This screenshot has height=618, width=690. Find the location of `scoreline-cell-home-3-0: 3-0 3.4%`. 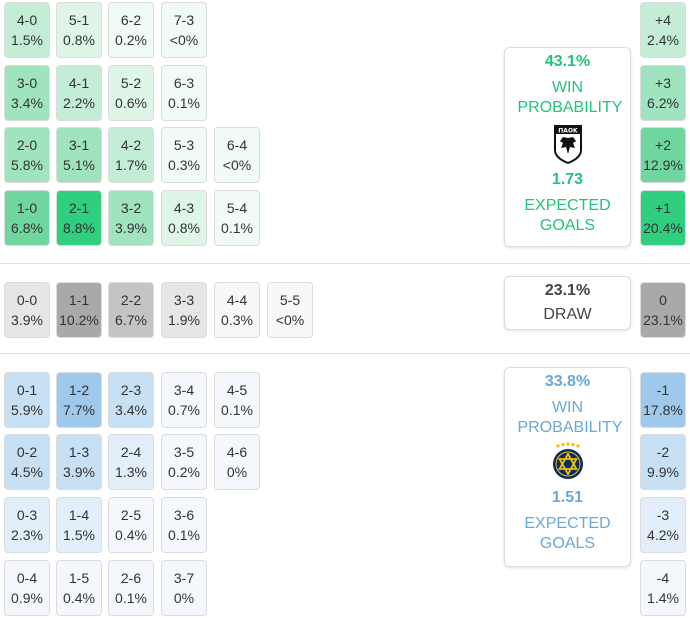

scoreline-cell-home-3-0: 3-0 3.4% is located at coordinates (27, 93).